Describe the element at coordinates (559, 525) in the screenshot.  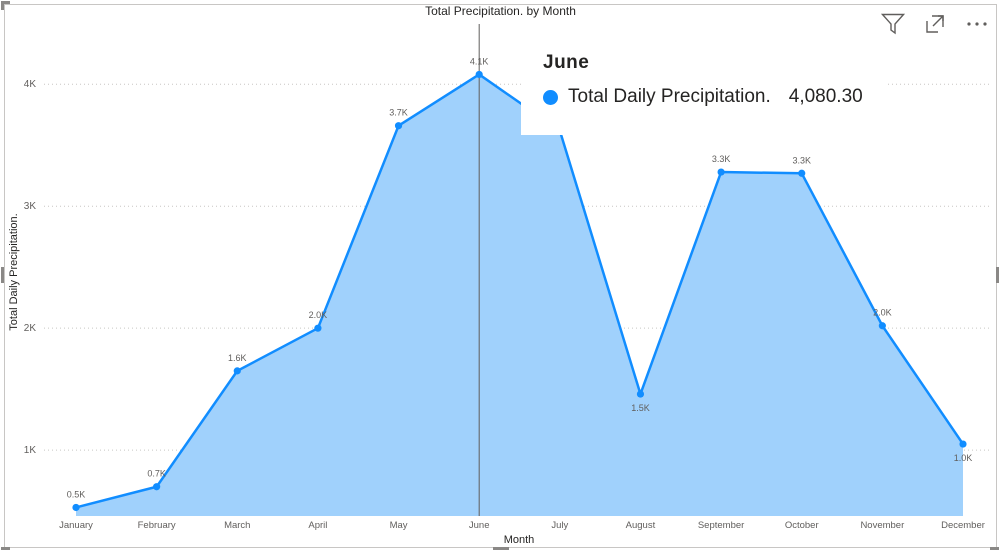
I see `x-tick-label: July` at that location.